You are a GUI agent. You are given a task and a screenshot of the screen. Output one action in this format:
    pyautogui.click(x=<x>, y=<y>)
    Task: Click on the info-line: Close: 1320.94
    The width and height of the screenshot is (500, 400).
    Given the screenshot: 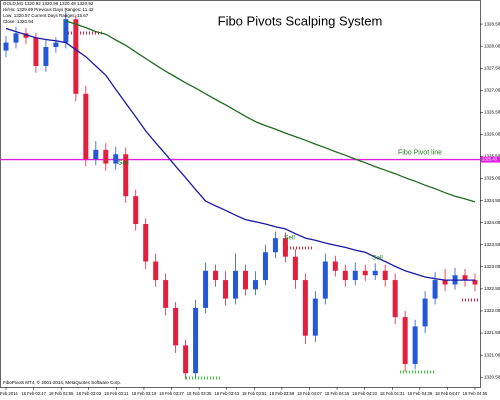 What is the action you would take?
    pyautogui.click(x=18, y=21)
    